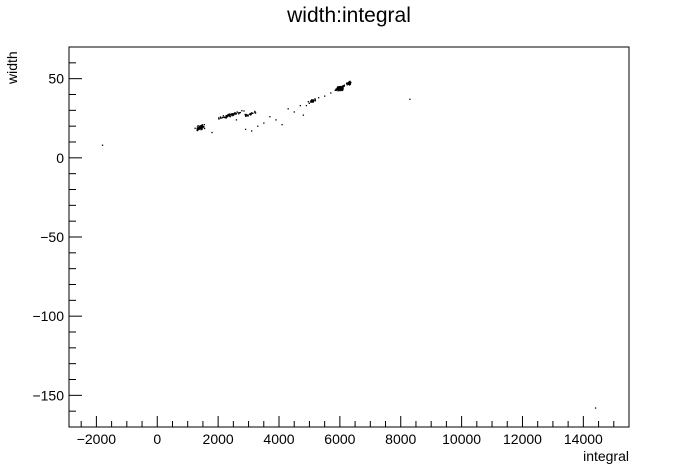  Describe the element at coordinates (48, 316) in the screenshot. I see `y-tick-label: −100` at that location.